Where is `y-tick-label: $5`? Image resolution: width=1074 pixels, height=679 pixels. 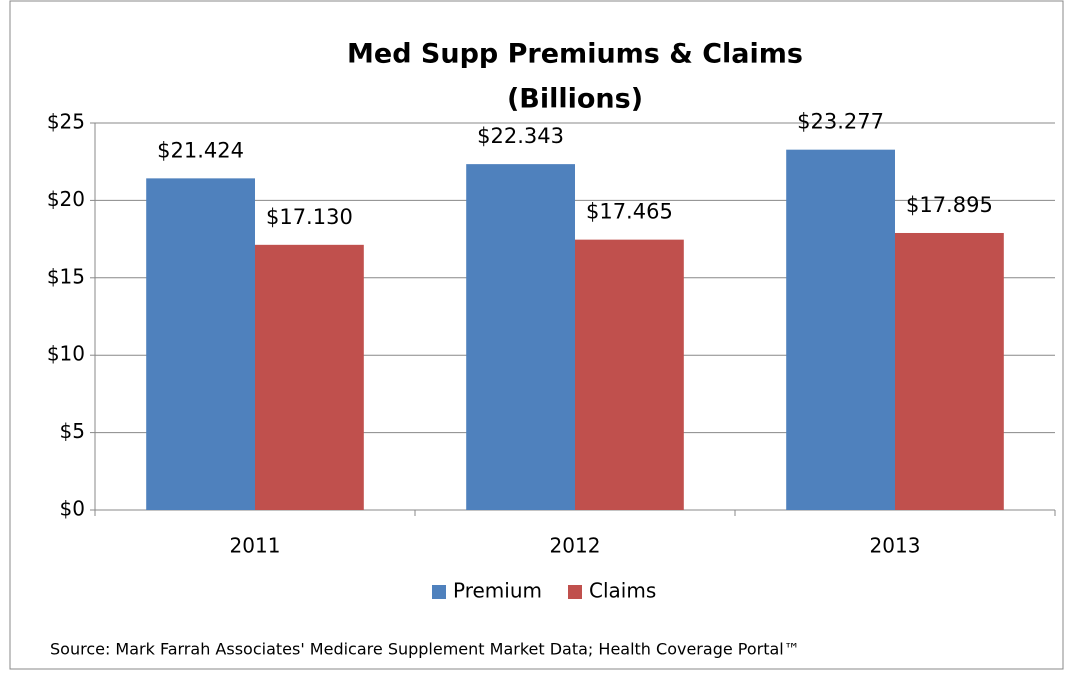
y-tick-label: $5 is located at coordinates (72, 431).